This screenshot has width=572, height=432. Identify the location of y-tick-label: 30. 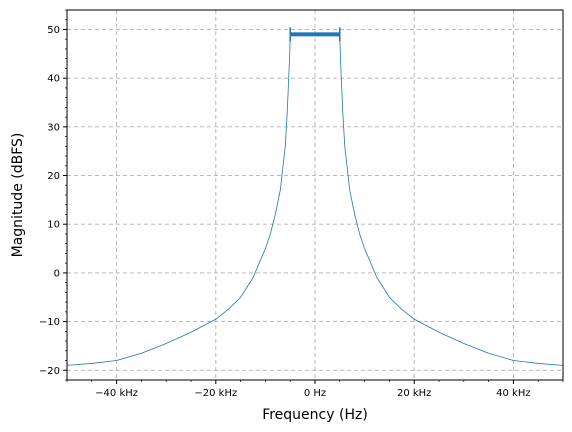
(53, 127).